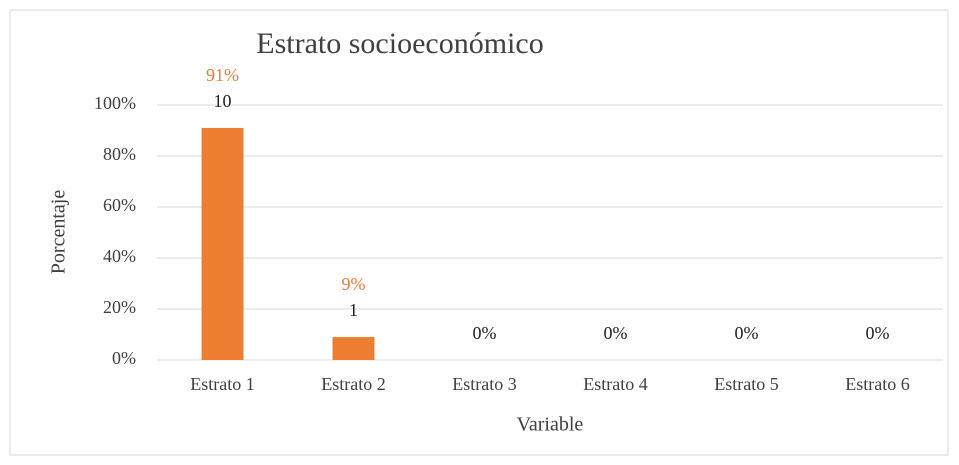 The height and width of the screenshot is (465, 959). What do you see at coordinates (353, 384) in the screenshot?
I see `x-tick-label: Estrato 2` at bounding box center [353, 384].